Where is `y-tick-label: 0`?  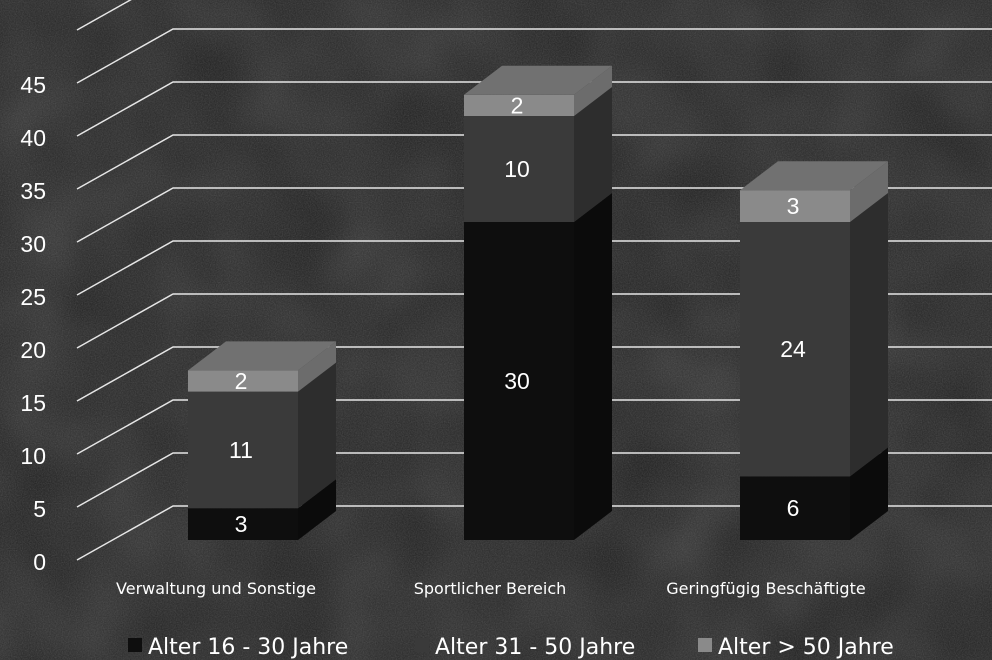 y-tick-label: 0 is located at coordinates (39, 562).